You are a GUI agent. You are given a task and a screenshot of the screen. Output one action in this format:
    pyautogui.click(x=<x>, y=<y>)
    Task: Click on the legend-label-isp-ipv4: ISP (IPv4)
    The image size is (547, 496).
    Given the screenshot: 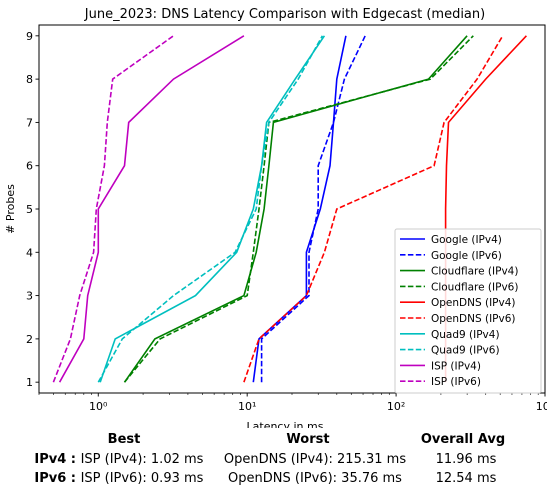 What is the action you would take?
    pyautogui.click(x=456, y=366)
    